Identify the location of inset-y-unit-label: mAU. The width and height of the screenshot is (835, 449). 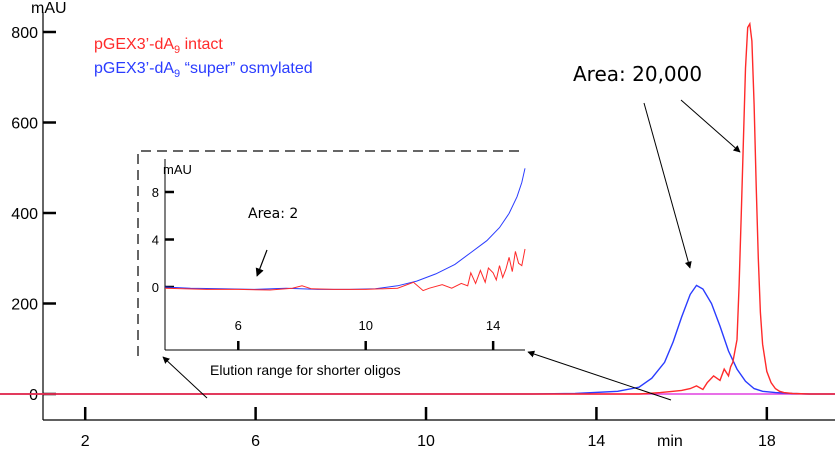
(177, 169).